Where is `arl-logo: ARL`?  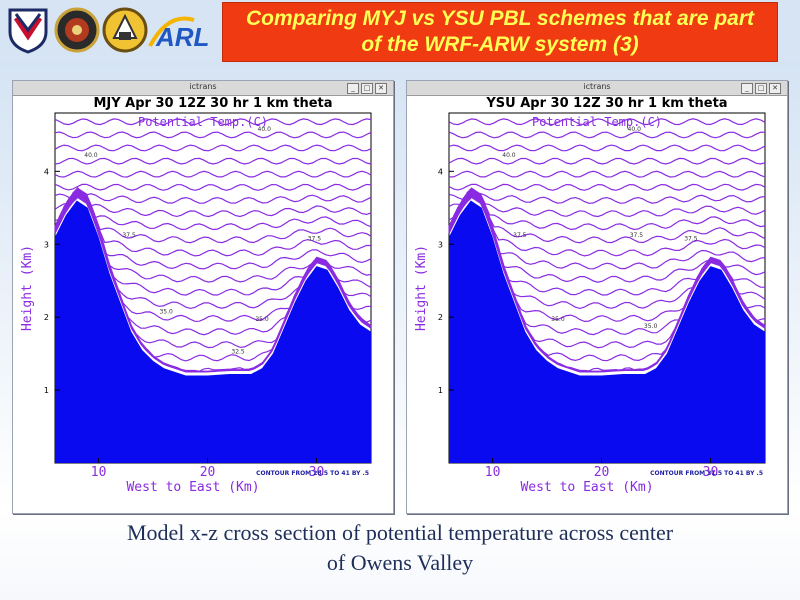
arl-logo: ARL is located at coordinates (178, 34).